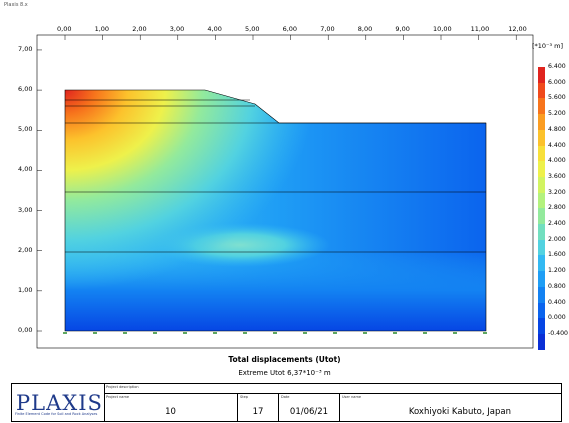  I want to click on date-cell: Date 01/06/21, so click(309, 407).